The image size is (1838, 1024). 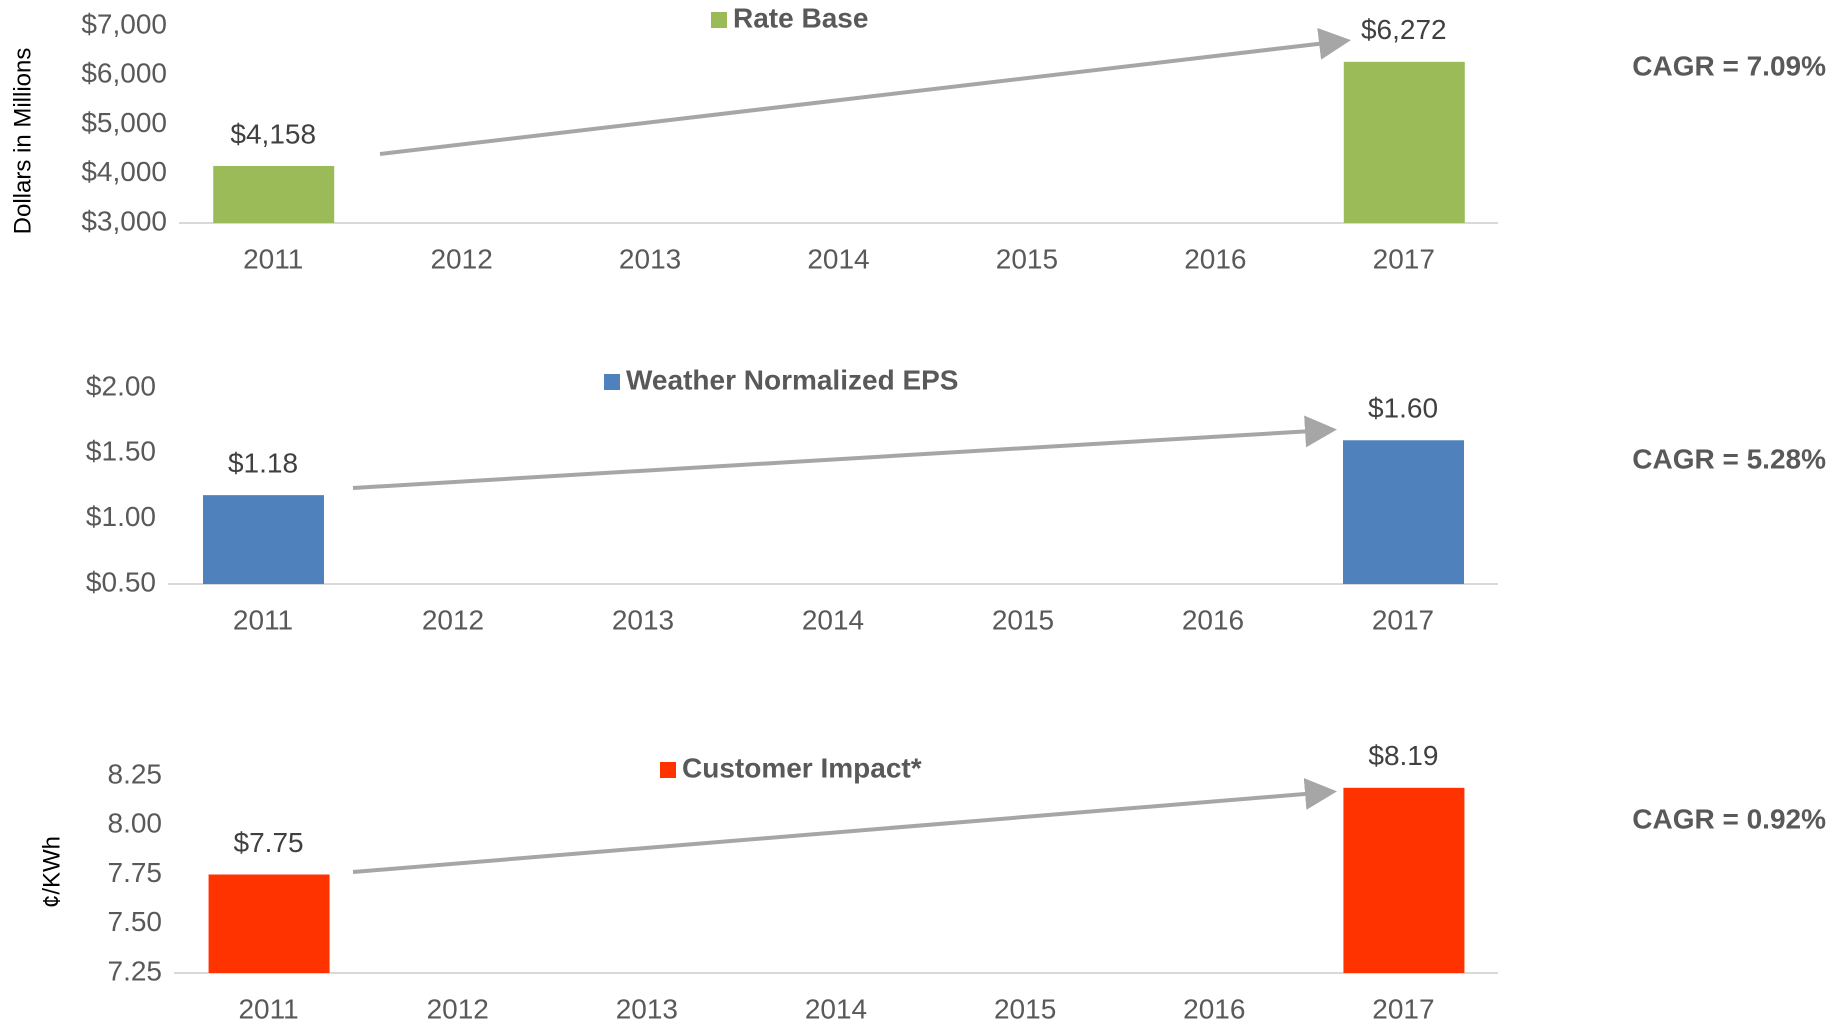 I want to click on y-tick-label: $3,000, so click(x=124, y=220).